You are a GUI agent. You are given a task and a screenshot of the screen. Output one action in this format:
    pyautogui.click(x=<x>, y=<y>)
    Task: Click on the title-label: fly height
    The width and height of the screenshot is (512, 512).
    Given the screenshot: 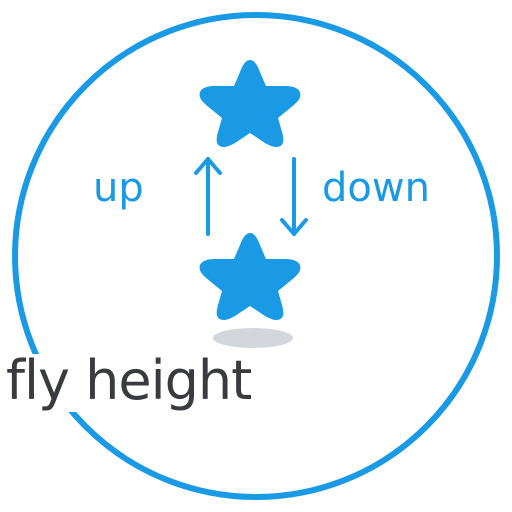 What is the action you would take?
    pyautogui.click(x=131, y=383)
    